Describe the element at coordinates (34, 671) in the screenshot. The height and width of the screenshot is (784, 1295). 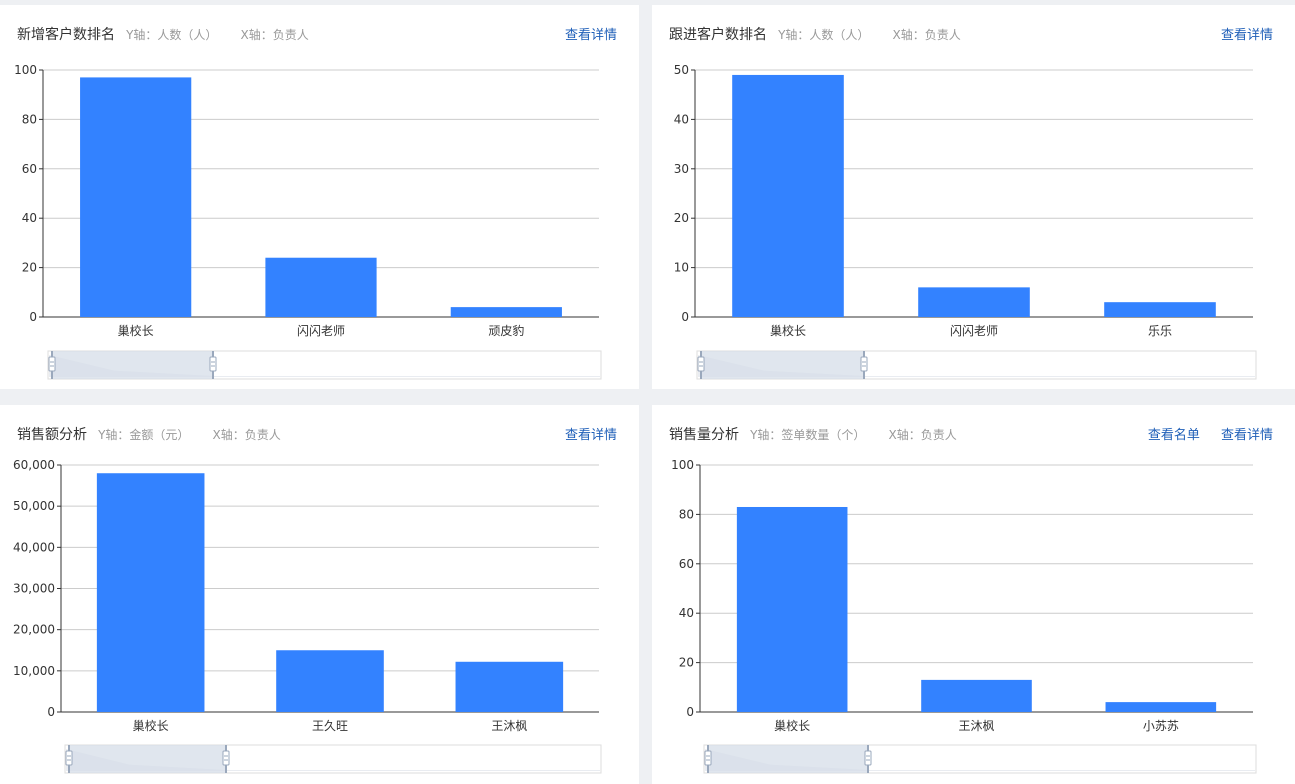
I see `y-tick-label: 10,000` at that location.